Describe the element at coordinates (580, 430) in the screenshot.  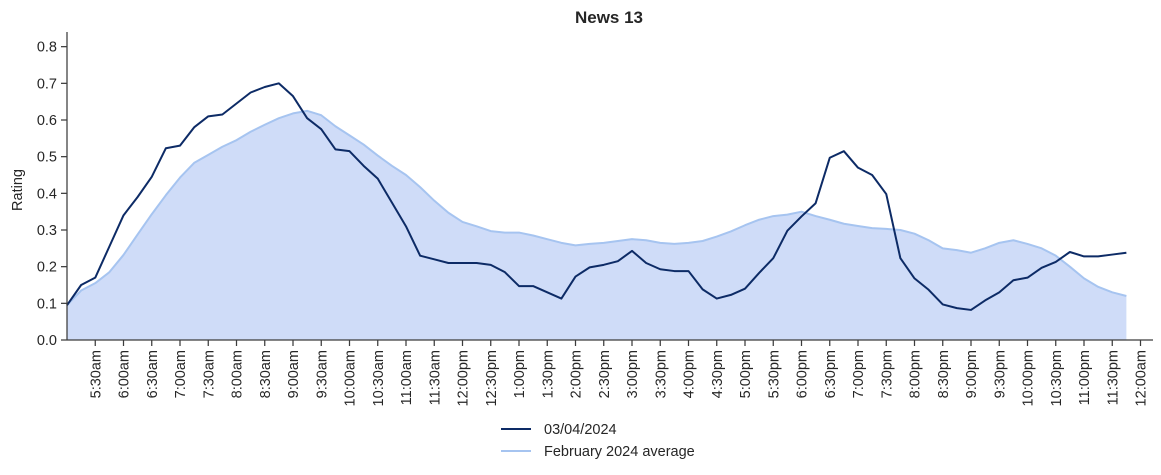
I see `legend-label-0: 03/04/2024` at that location.